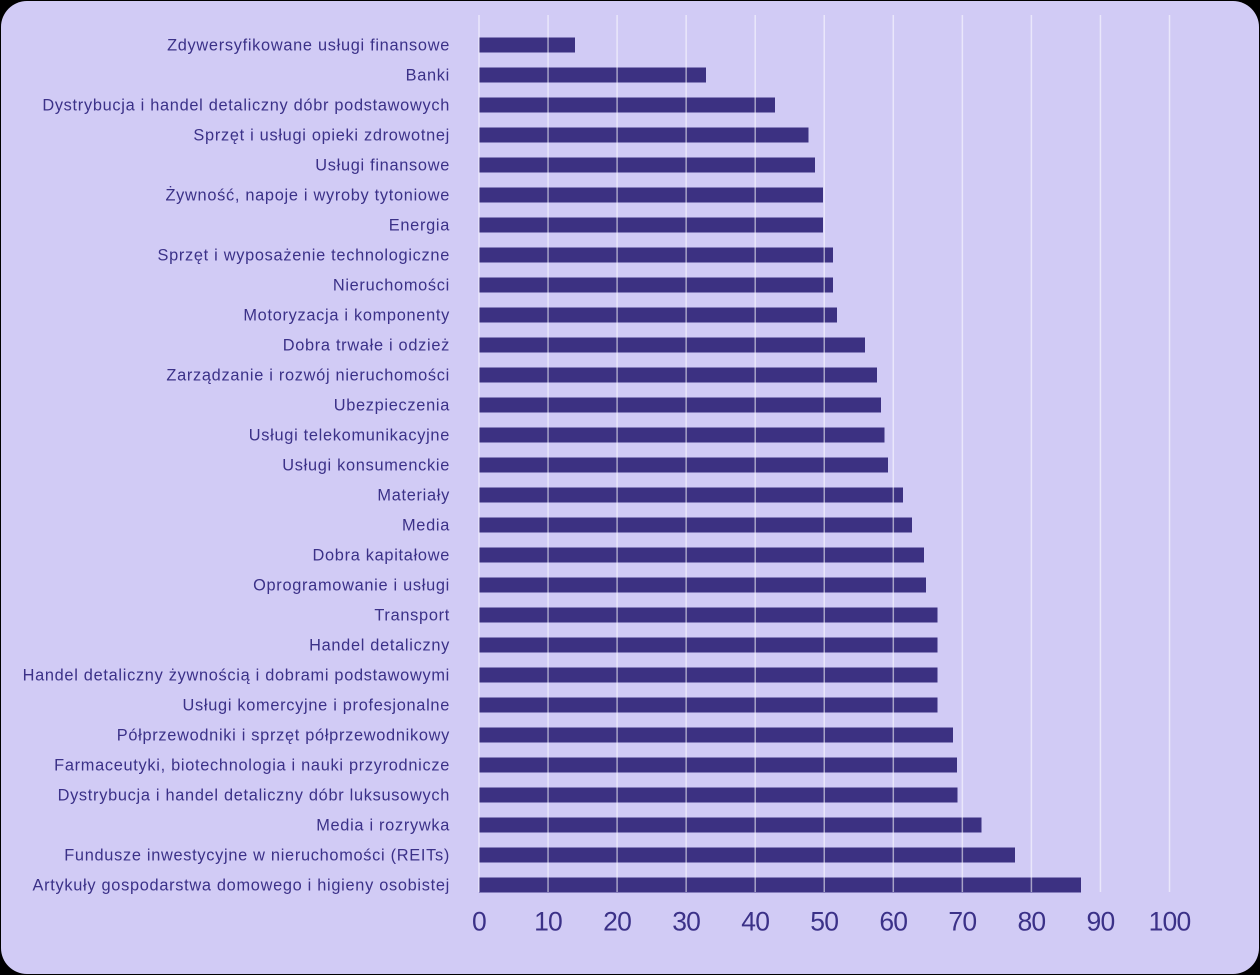 This screenshot has height=975, width=1260. I want to click on svg-text: Usługi finansowe, so click(382, 166).